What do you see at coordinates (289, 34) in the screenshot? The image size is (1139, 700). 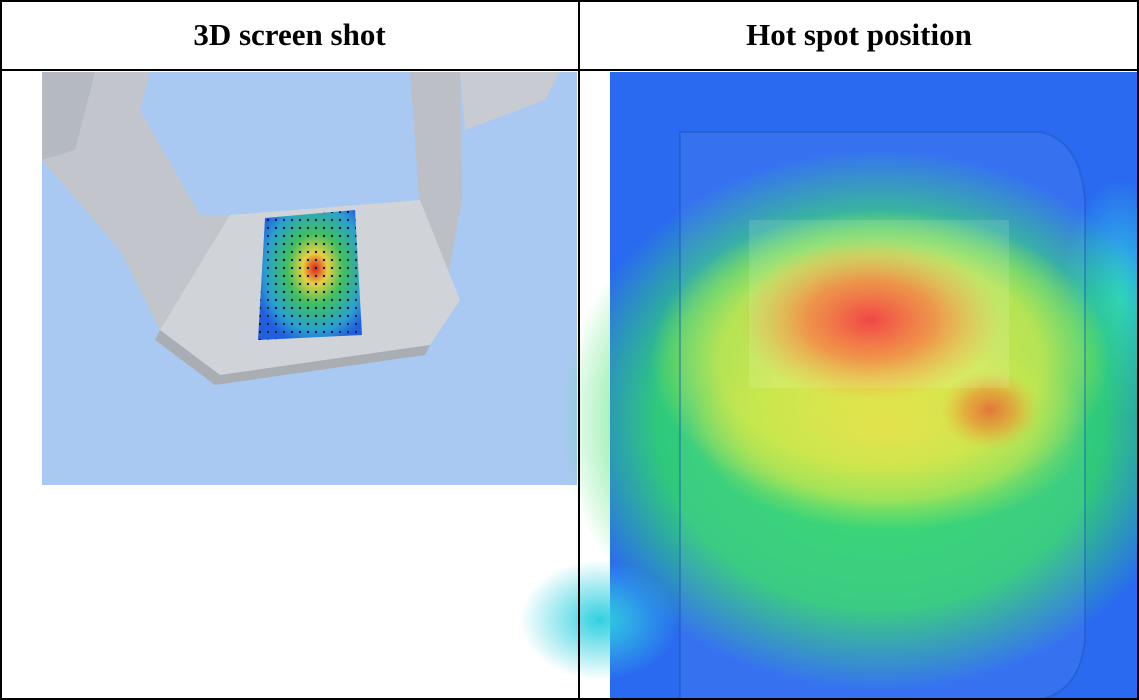 I see `column-header: 3D screen shot` at bounding box center [289, 34].